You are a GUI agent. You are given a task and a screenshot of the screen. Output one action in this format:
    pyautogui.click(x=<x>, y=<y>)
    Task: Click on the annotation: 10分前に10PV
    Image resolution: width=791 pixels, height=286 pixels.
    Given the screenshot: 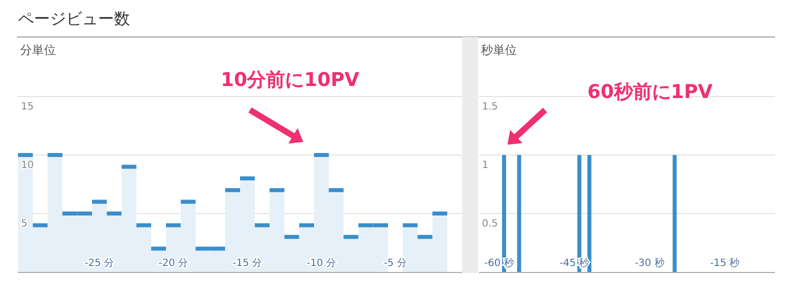 What is the action you would take?
    pyautogui.click(x=290, y=106)
    